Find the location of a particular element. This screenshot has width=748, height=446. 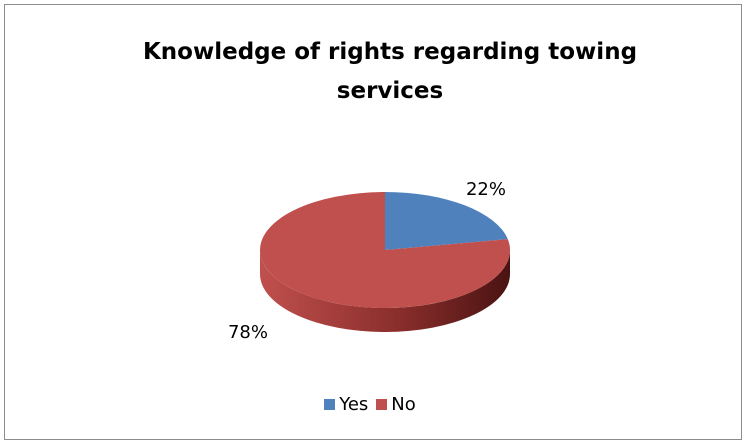

legend-label-no: No is located at coordinates (403, 404).